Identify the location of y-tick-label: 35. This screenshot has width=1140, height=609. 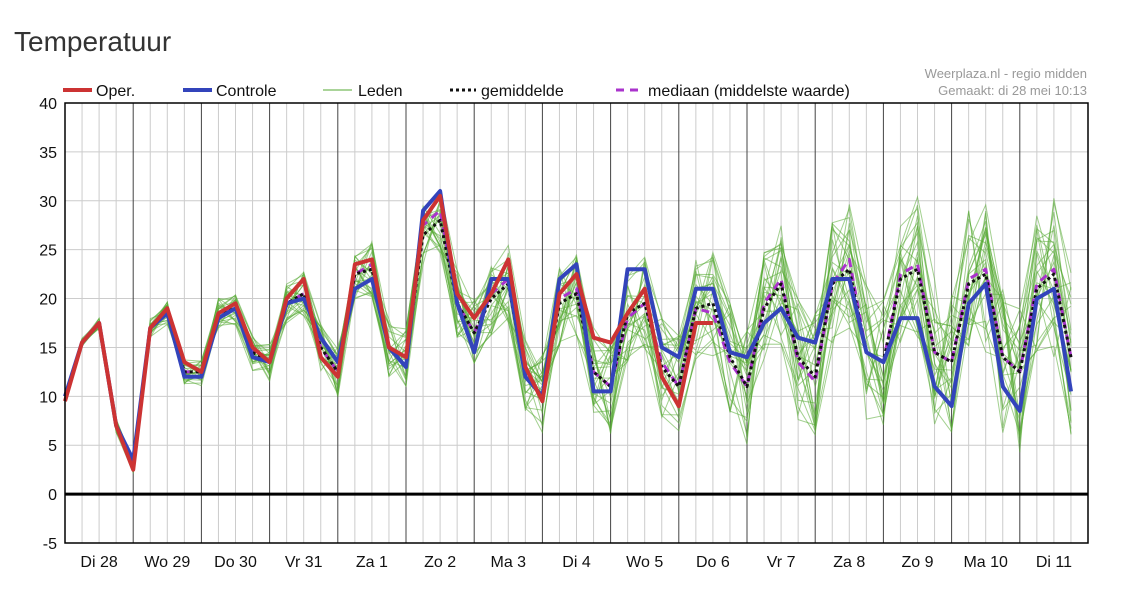
(48, 153).